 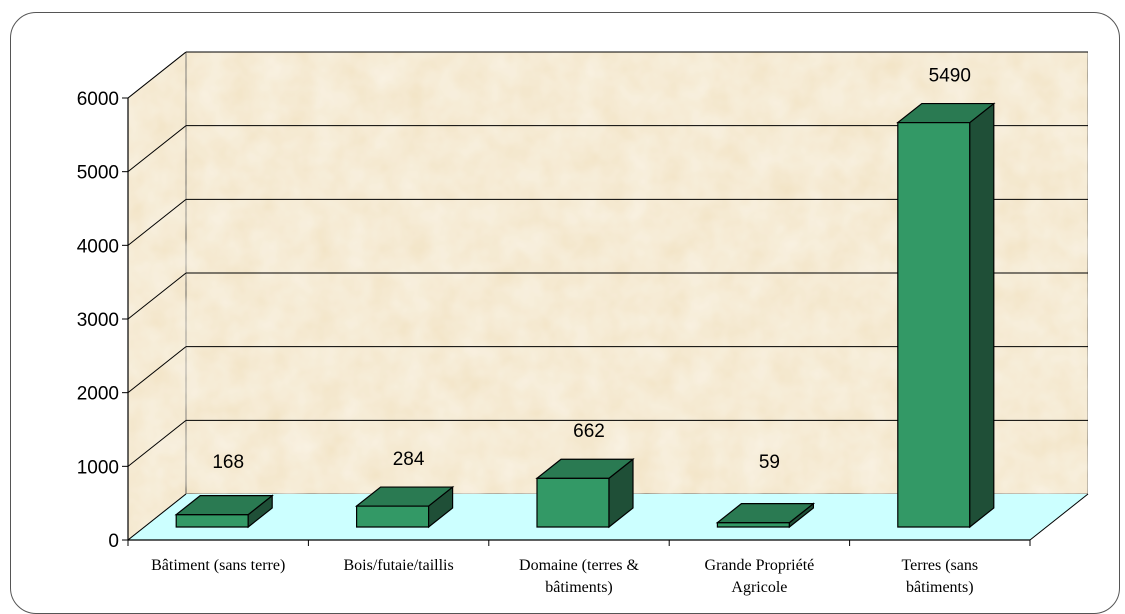 I want to click on data-label: 5490, so click(x=950, y=76).